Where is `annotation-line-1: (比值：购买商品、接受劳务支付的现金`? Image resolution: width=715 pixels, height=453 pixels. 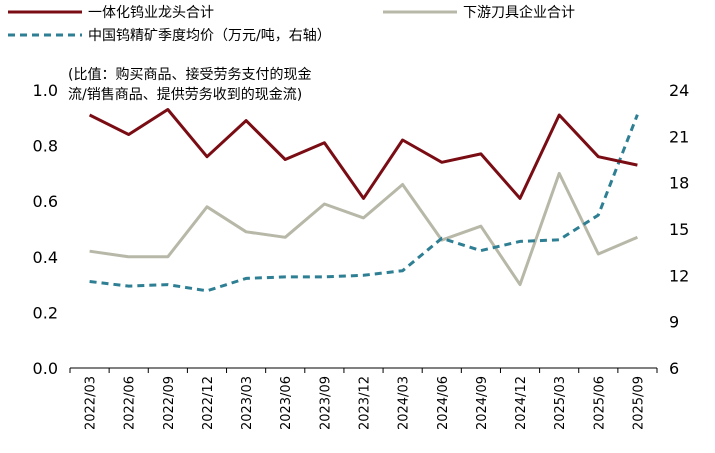 annotation-line-1: (比值：购买商品、接受劳务支付的现金 is located at coordinates (189, 74).